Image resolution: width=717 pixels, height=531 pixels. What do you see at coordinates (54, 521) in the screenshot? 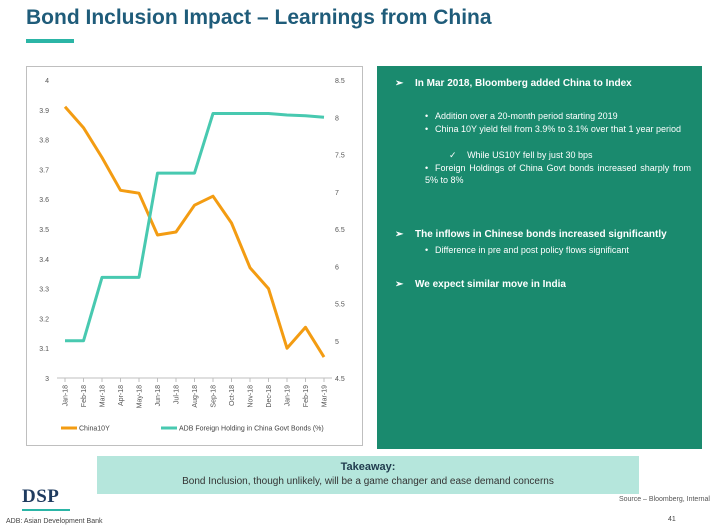
I see `footnote: ADB: Asian Development Bank` at bounding box center [54, 521].